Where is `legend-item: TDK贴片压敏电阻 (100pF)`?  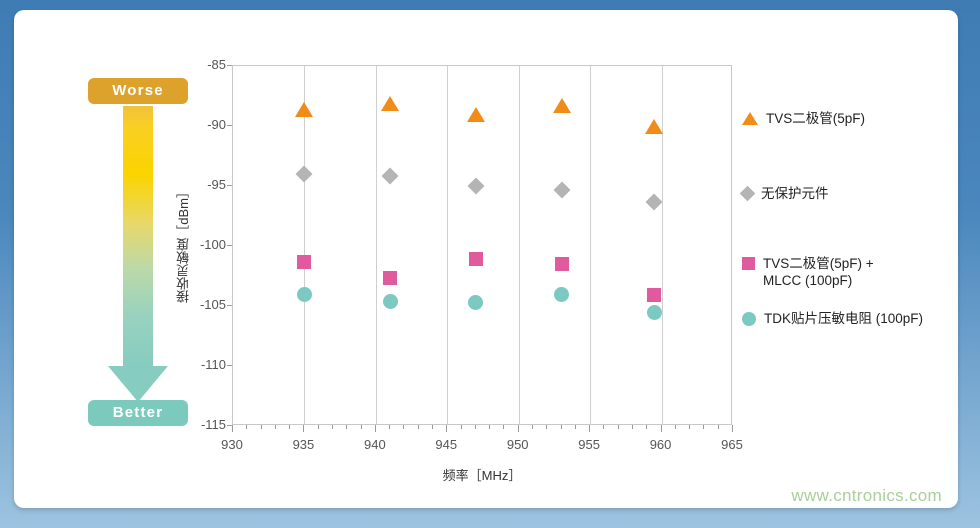 legend-item: TDK贴片压敏电阻 (100pF) is located at coordinates (832, 318).